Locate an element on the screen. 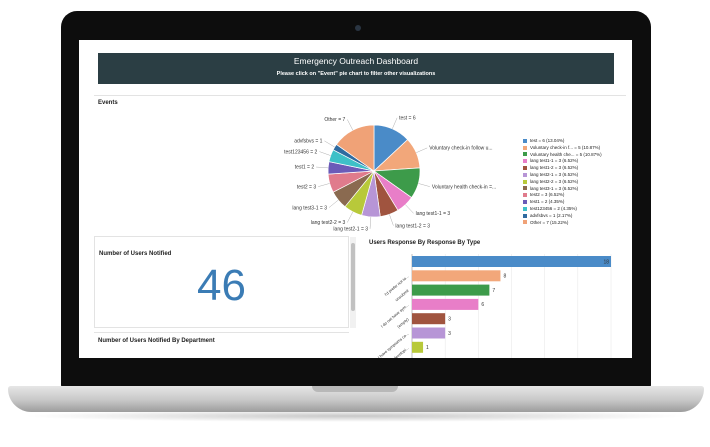  legend-item: Voluntary check-in f... = 5 (10.87%) is located at coordinates (562, 148).